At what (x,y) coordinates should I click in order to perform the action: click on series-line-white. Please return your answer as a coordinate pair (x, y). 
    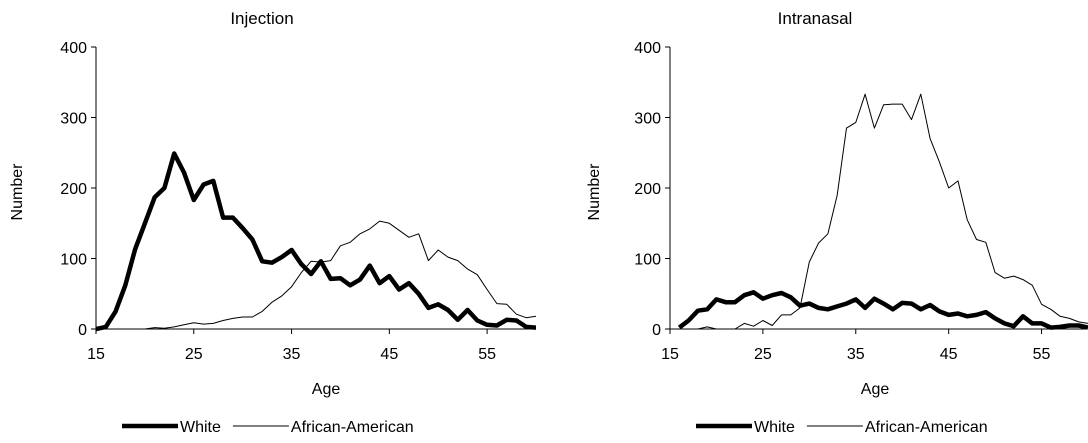
    Looking at the image, I should click on (882, 310).